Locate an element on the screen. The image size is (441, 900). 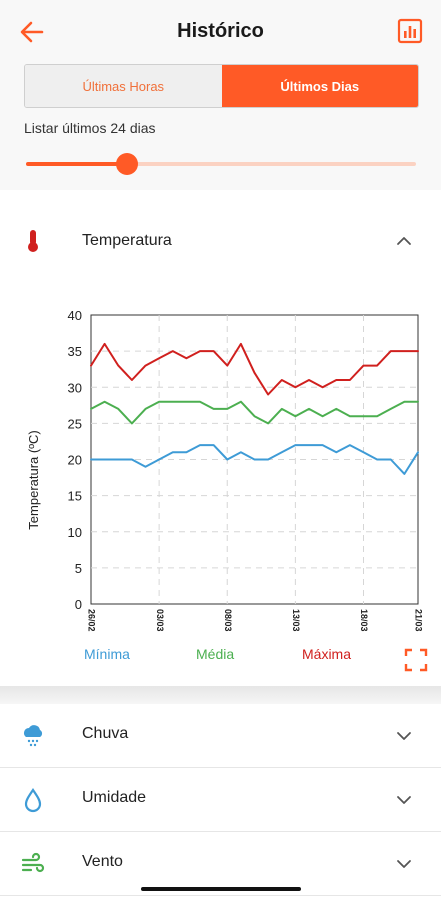
rain-label: Chuva is located at coordinates (105, 733).